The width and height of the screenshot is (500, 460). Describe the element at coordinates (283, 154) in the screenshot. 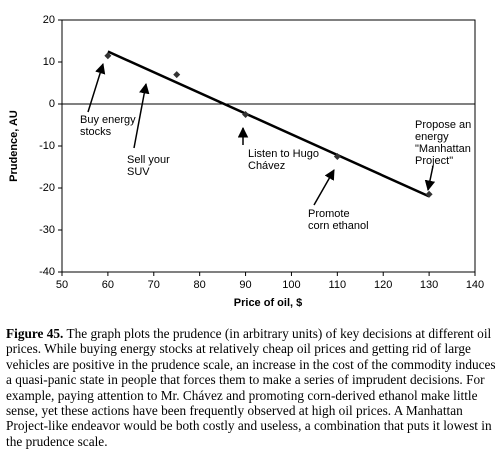

I see `annotation: Listen to Hugo` at that location.